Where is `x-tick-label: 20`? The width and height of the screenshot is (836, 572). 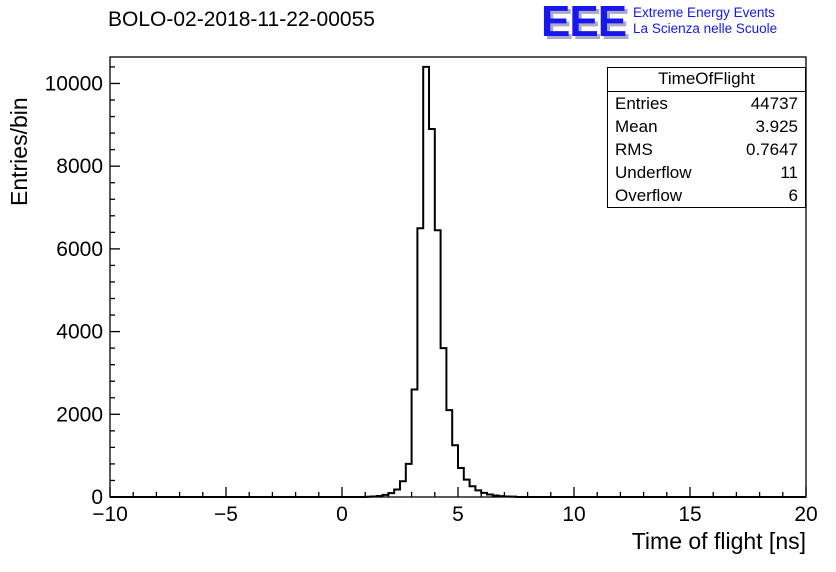 x-tick-label: 20 is located at coordinates (805, 514).